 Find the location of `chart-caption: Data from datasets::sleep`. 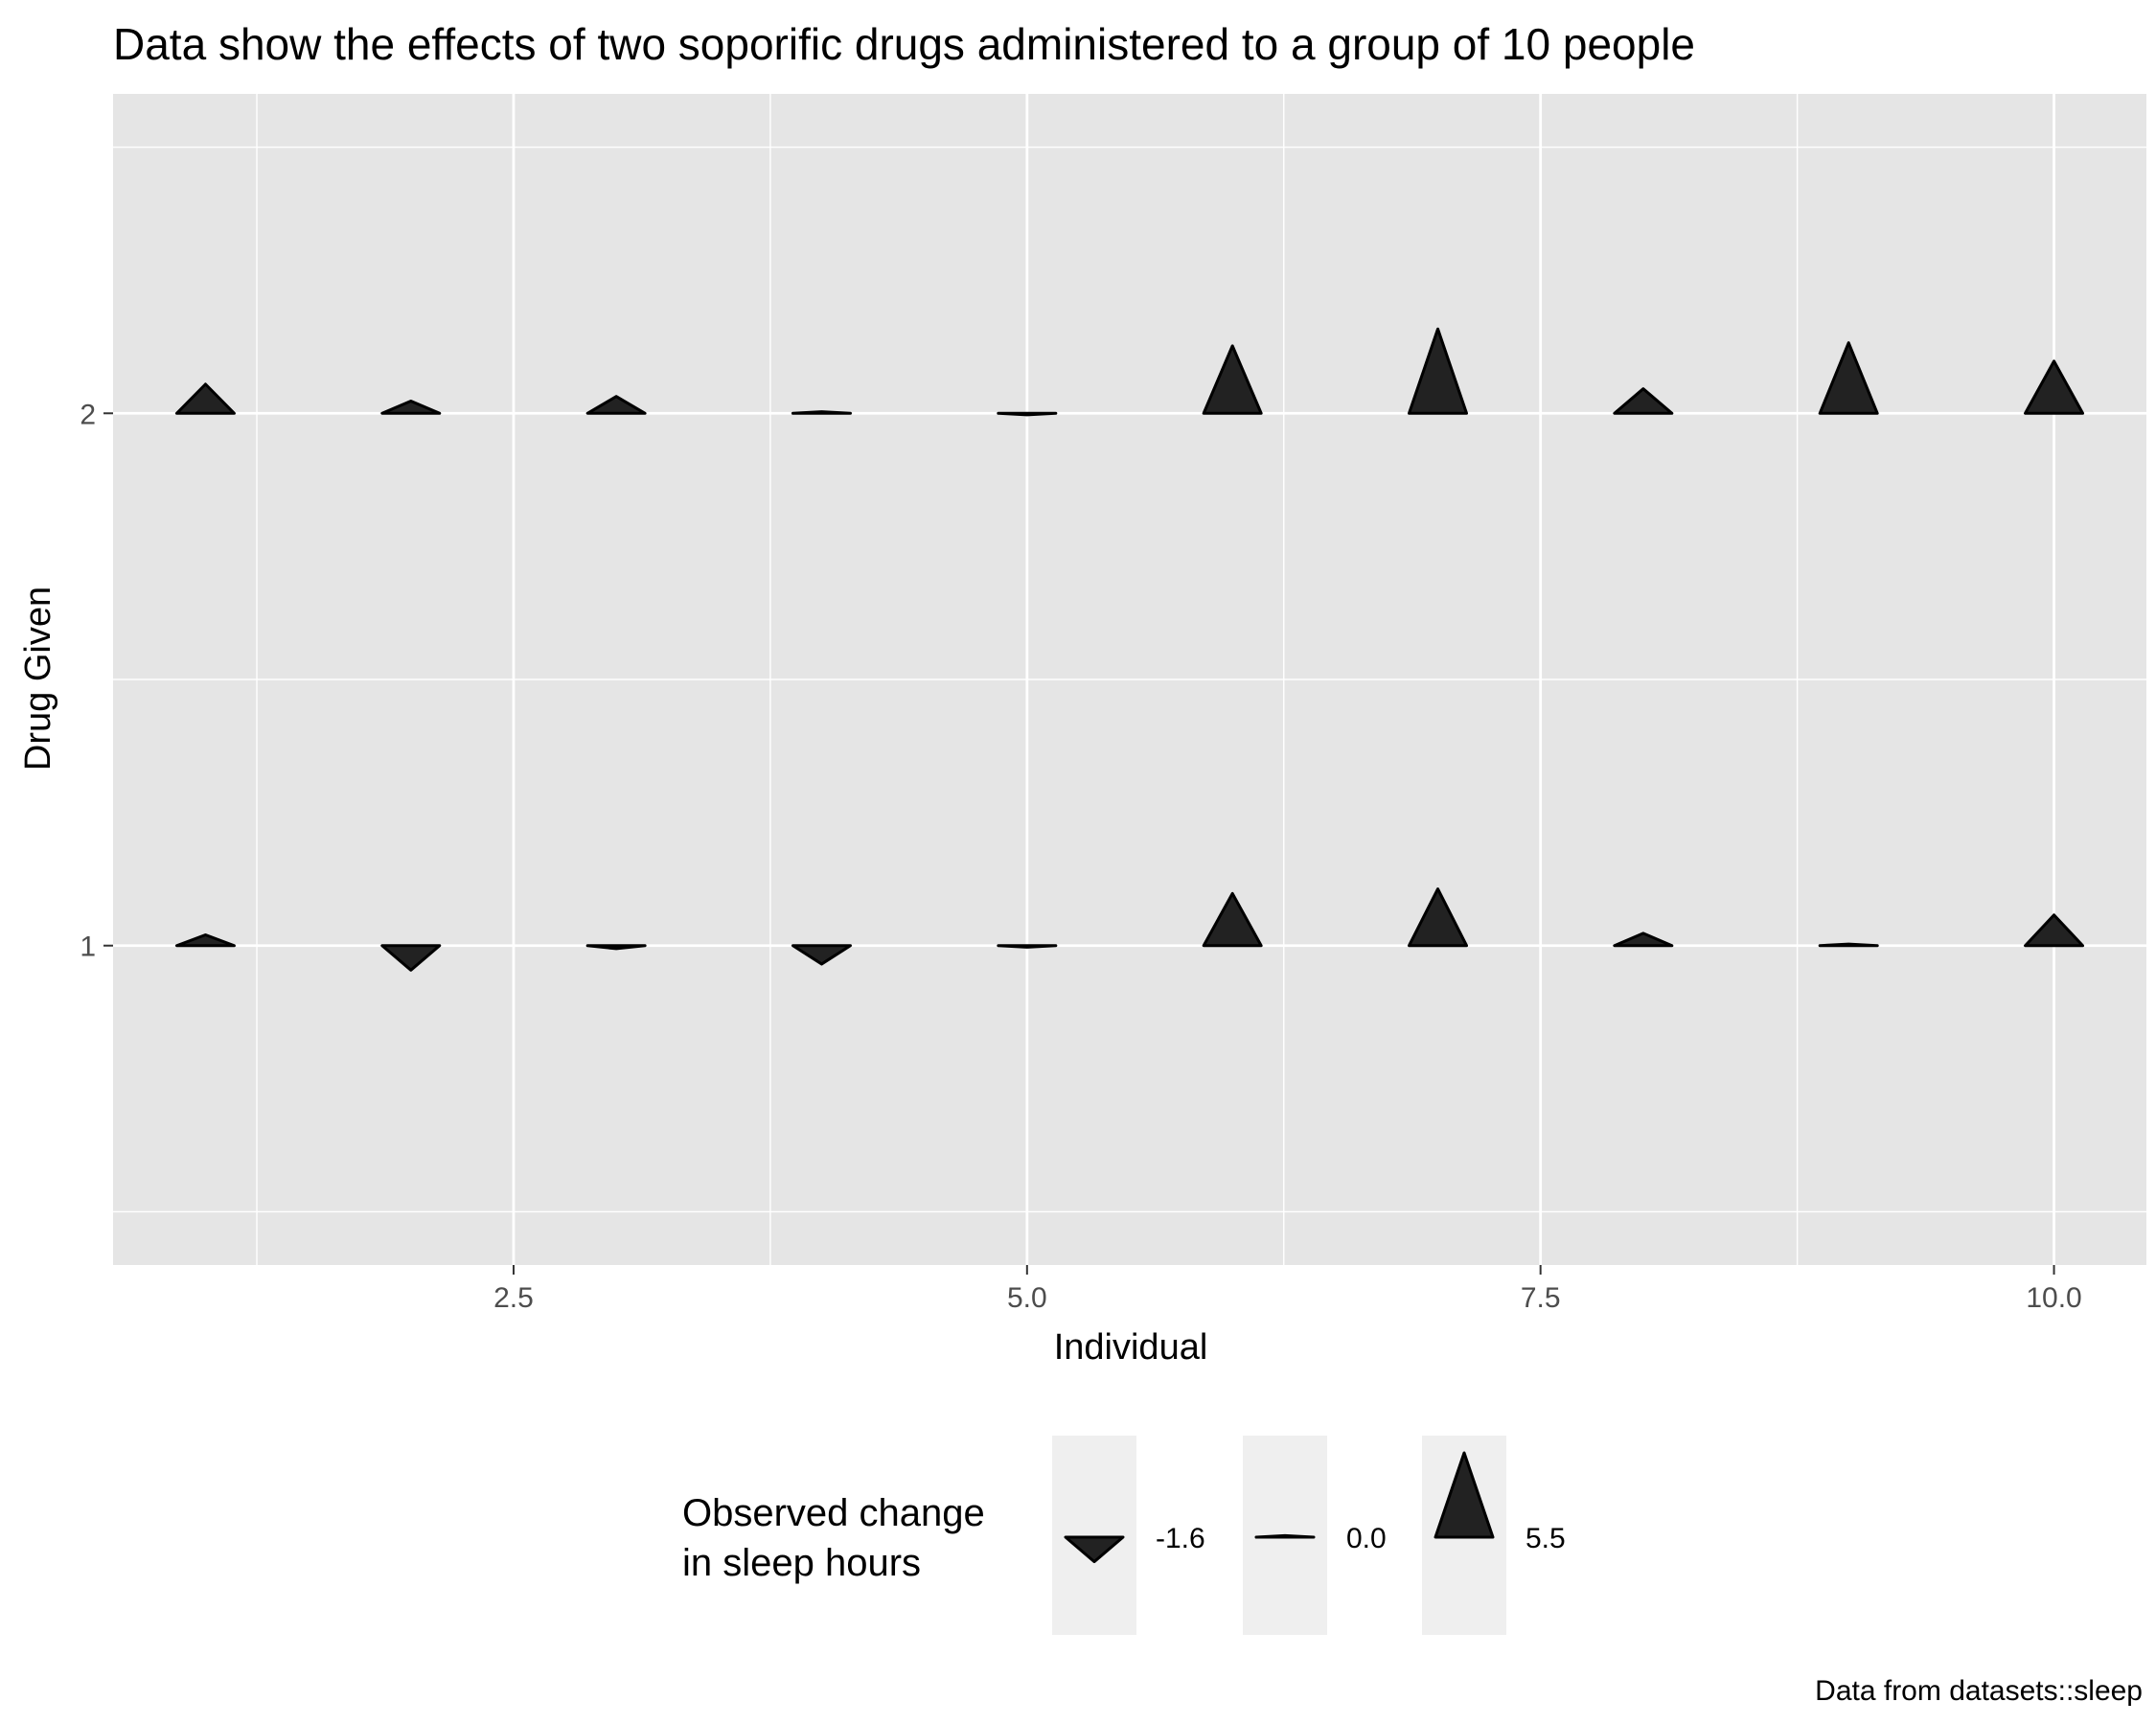

chart-caption: Data from datasets::sleep is located at coordinates (1979, 1691).